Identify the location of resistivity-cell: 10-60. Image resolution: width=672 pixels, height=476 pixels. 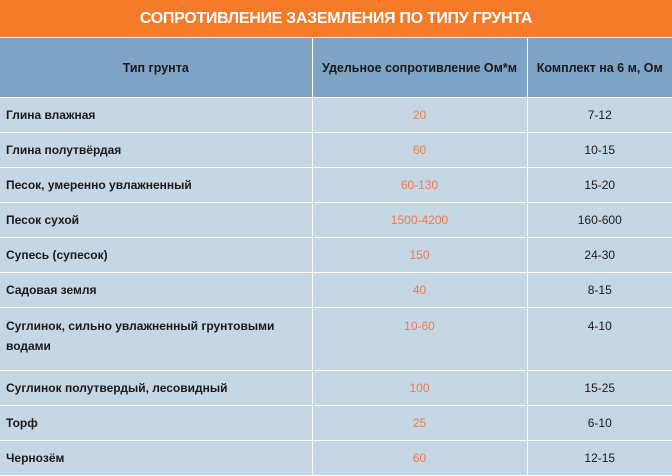
(419, 339).